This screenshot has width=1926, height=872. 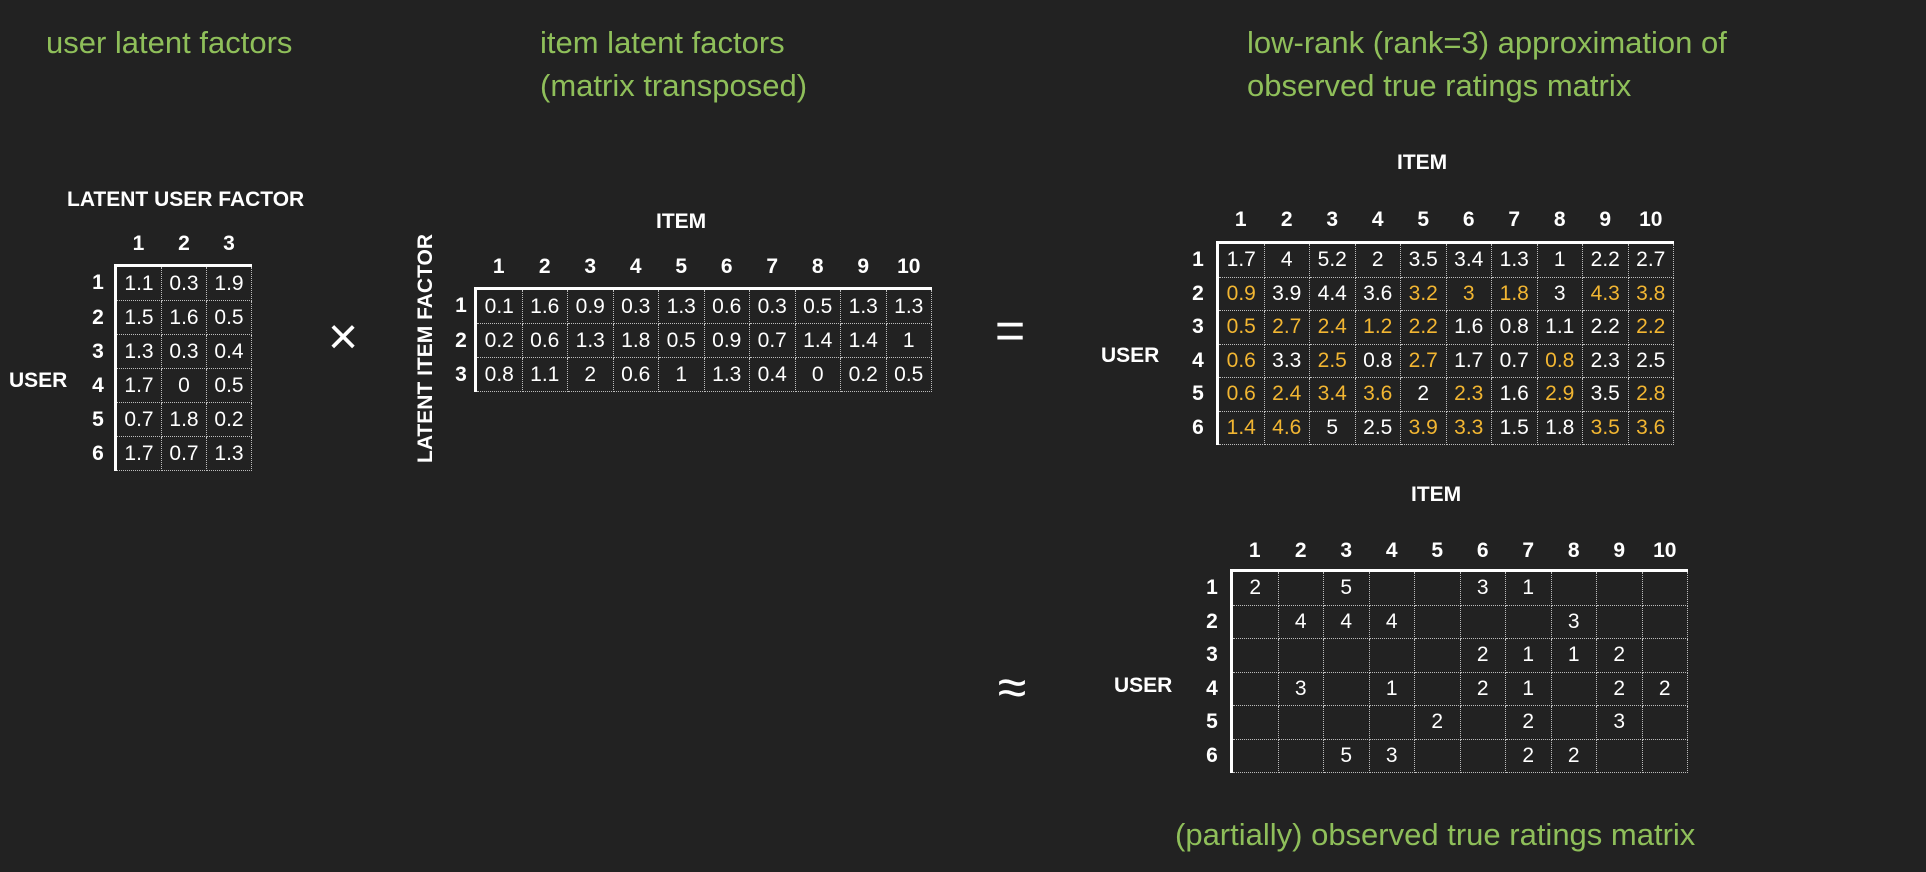 I want to click on matrix-cell: 0.7, so click(x=138, y=419).